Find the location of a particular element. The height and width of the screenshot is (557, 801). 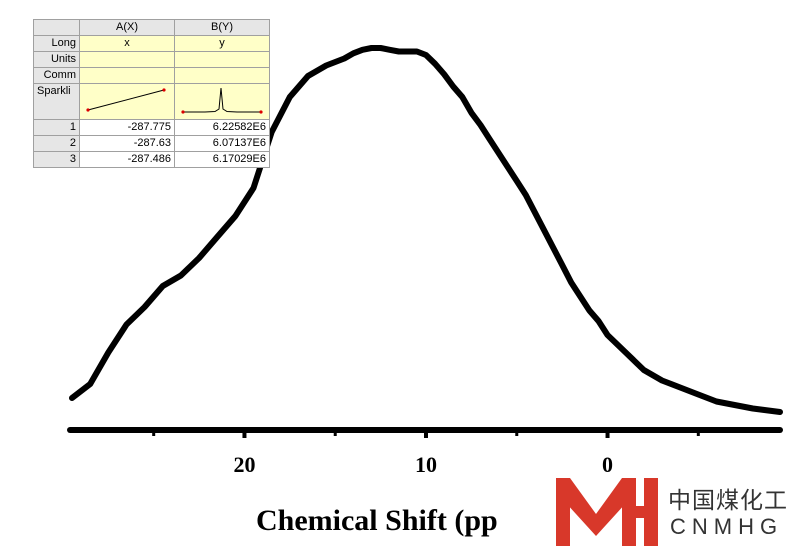

watermark-logo: 中国煤化工 CNMHG is located at coordinates (678, 513).